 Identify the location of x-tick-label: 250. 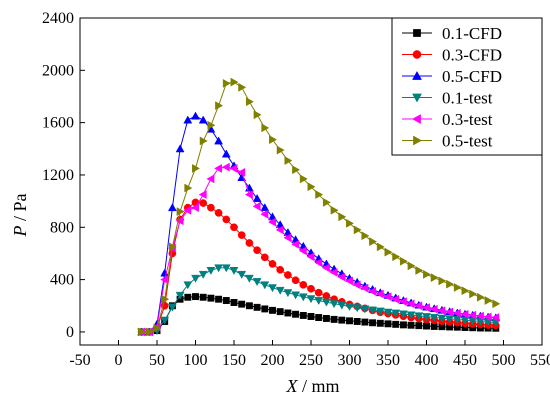
(311, 360).